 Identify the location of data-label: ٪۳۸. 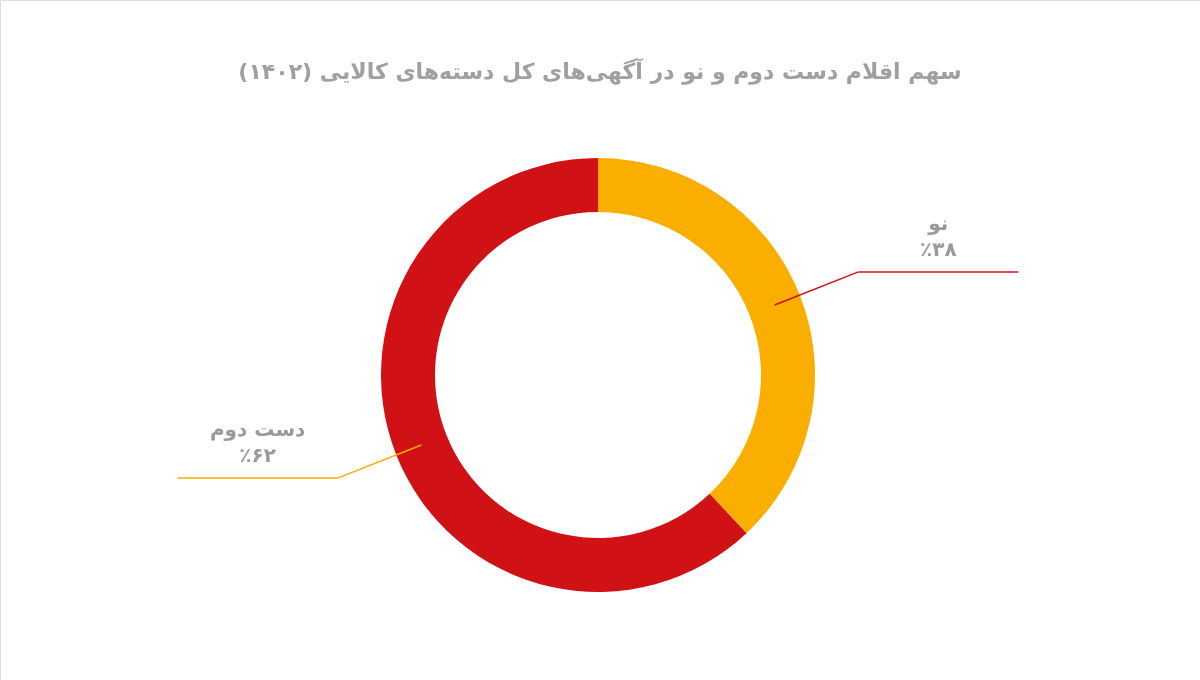
(938, 248).